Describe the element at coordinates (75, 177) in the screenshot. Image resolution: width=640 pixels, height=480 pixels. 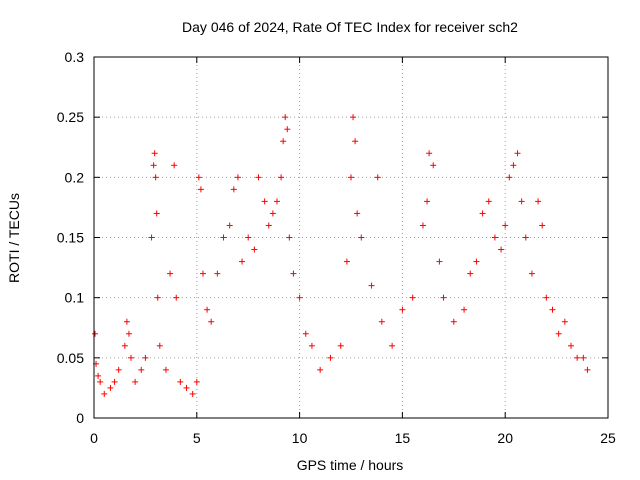
I see `y-tick-label: 0.2` at that location.